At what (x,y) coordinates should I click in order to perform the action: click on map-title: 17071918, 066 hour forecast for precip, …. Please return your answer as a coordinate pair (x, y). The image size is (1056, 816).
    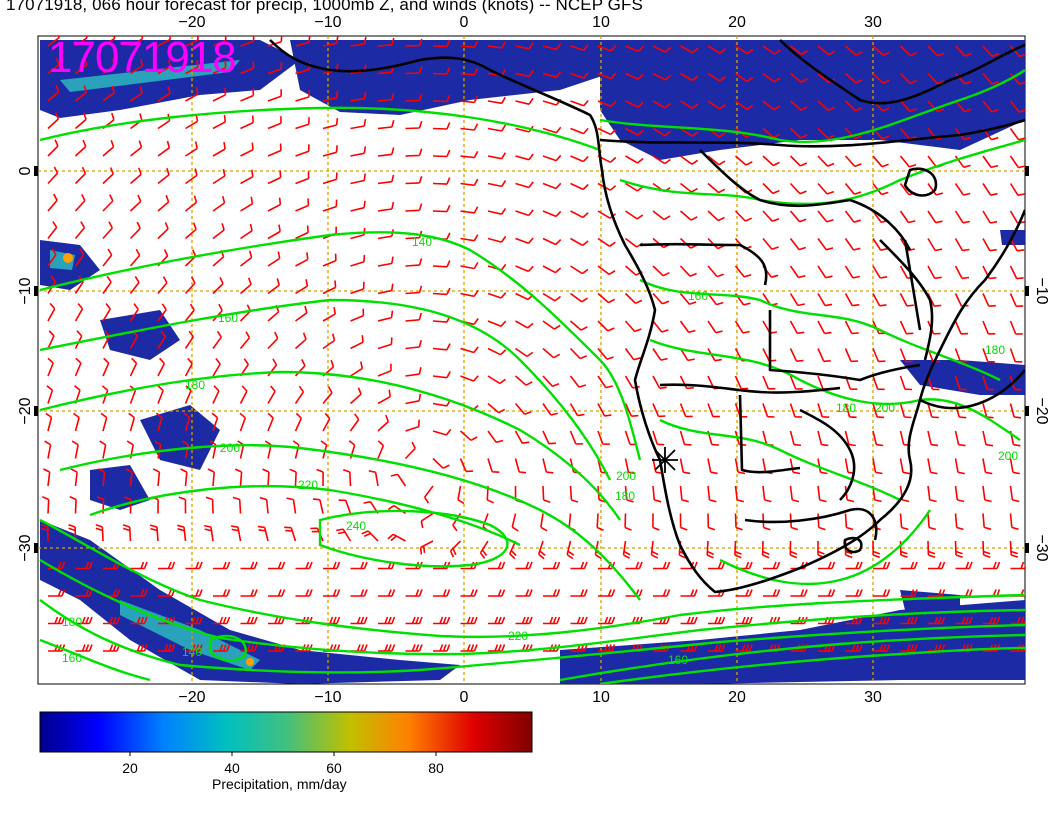
    Looking at the image, I should click on (324, 7).